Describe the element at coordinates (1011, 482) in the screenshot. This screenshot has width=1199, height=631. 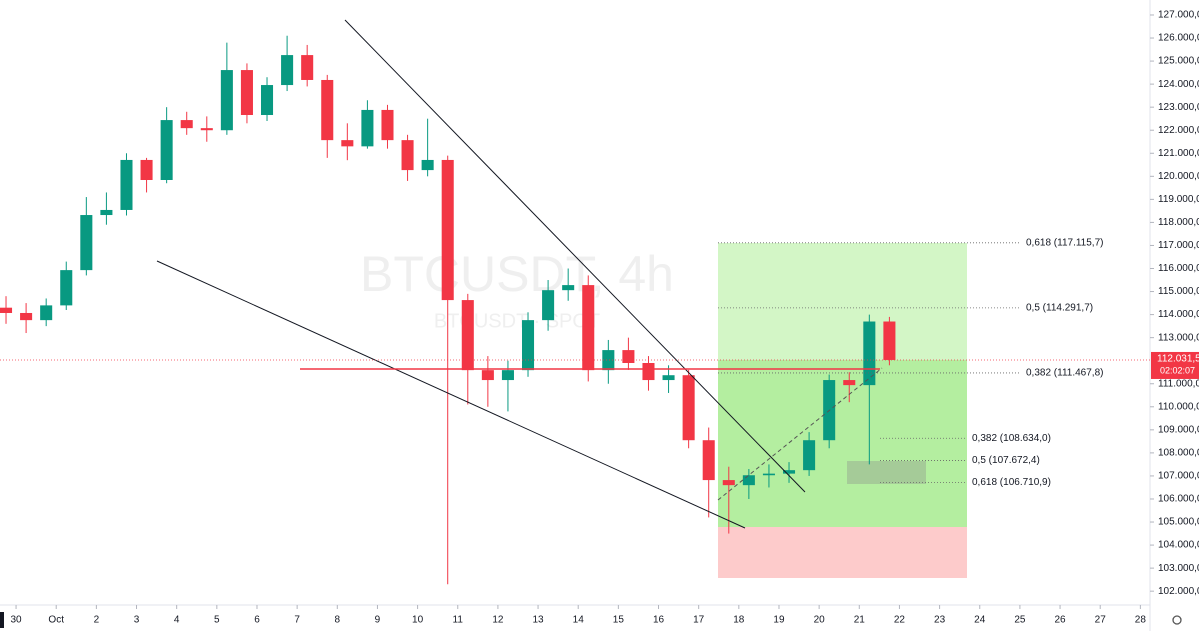
I see `fib-label: 0,618 (106.710,9)` at that location.